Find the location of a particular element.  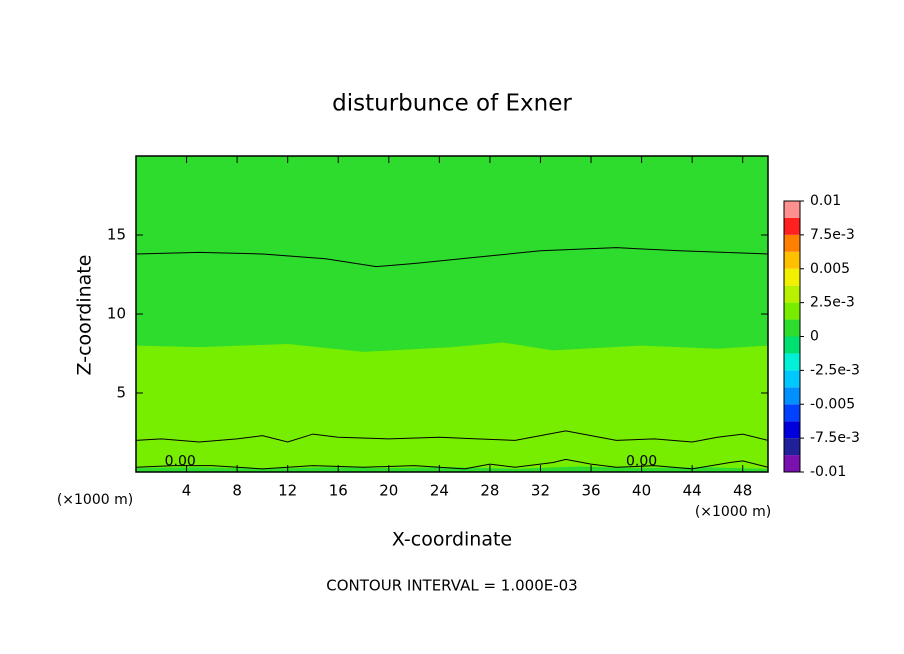

y-tick-label: 5 is located at coordinates (121, 393).